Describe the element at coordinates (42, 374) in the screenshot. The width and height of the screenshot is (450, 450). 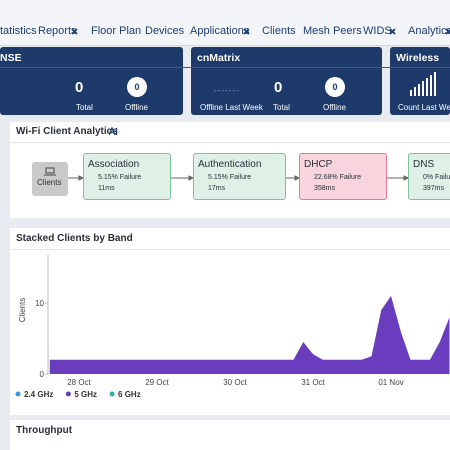
I see `y-tick-label: 0` at that location.